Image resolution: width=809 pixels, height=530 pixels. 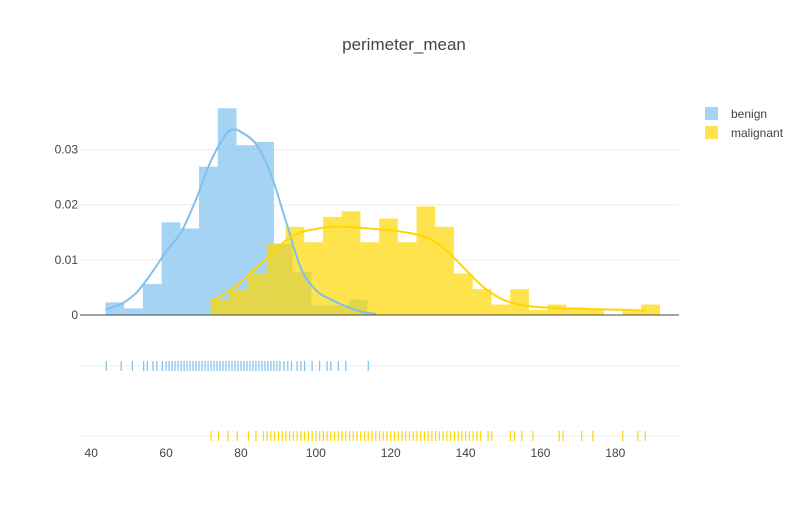 What do you see at coordinates (67, 205) in the screenshot?
I see `y-tick-label: 0.02` at bounding box center [67, 205].